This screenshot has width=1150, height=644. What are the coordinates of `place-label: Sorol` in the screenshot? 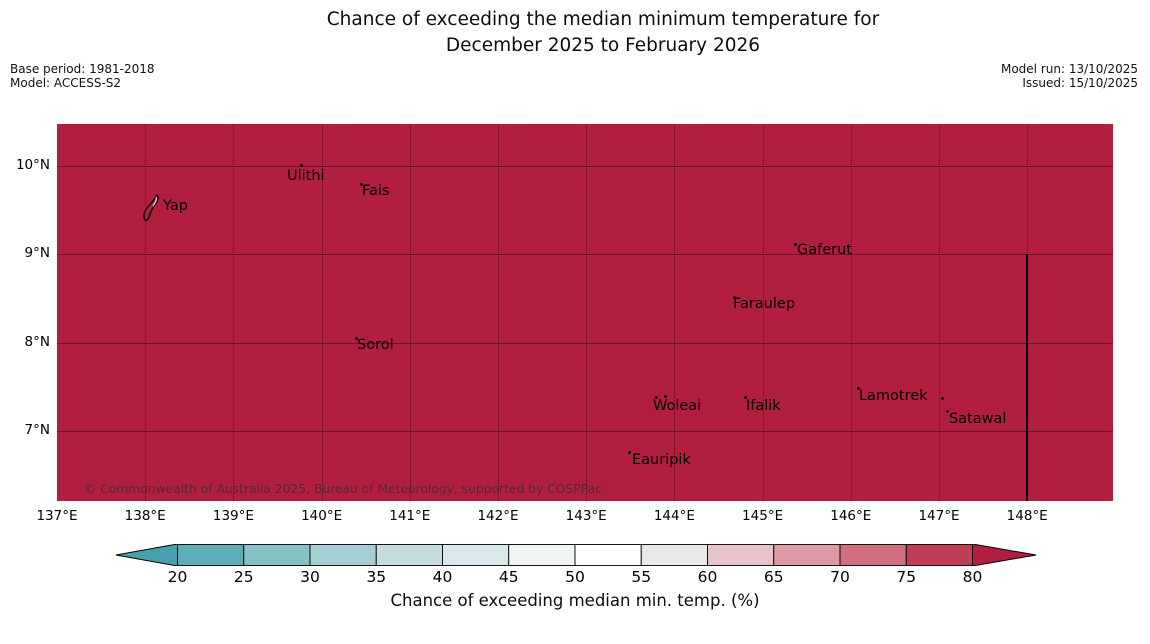 It's located at (375, 344).